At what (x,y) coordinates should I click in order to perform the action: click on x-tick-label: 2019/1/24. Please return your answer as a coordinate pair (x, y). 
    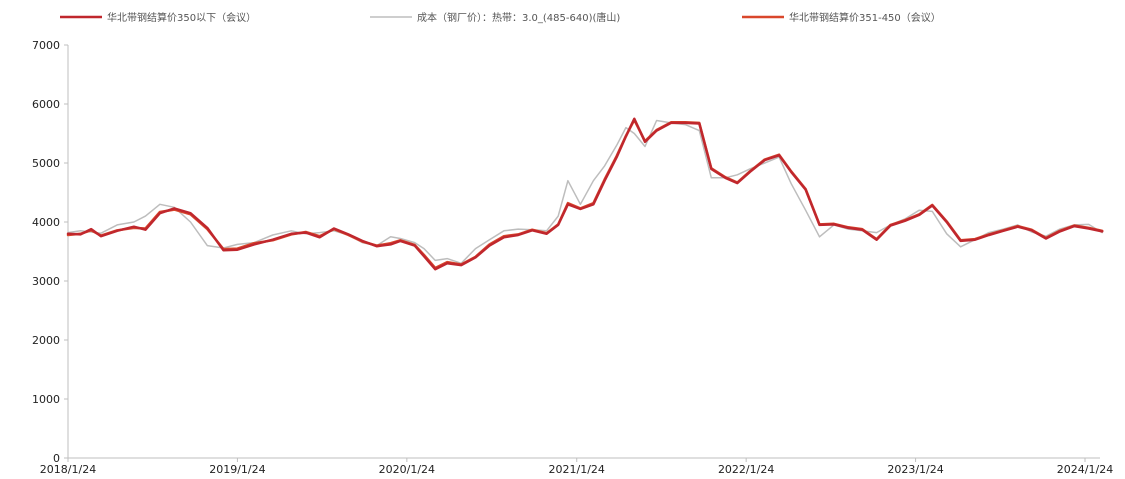
    Looking at the image, I should click on (237, 469).